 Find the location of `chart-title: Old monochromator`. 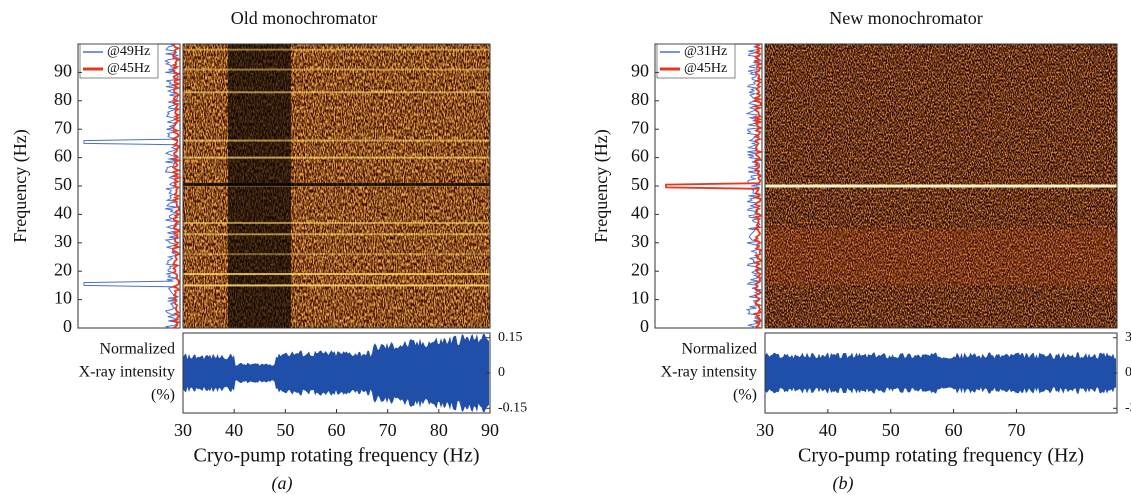

chart-title: Old monochromator is located at coordinates (304, 18).